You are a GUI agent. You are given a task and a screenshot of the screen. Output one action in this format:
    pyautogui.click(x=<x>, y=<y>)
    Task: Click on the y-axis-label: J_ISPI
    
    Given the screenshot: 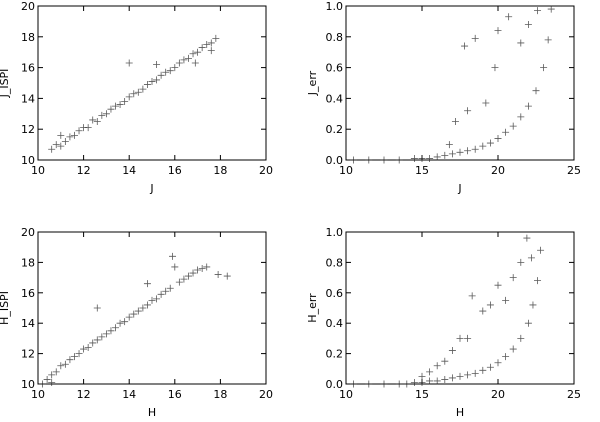 What is the action you would take?
    pyautogui.click(x=5, y=84)
    